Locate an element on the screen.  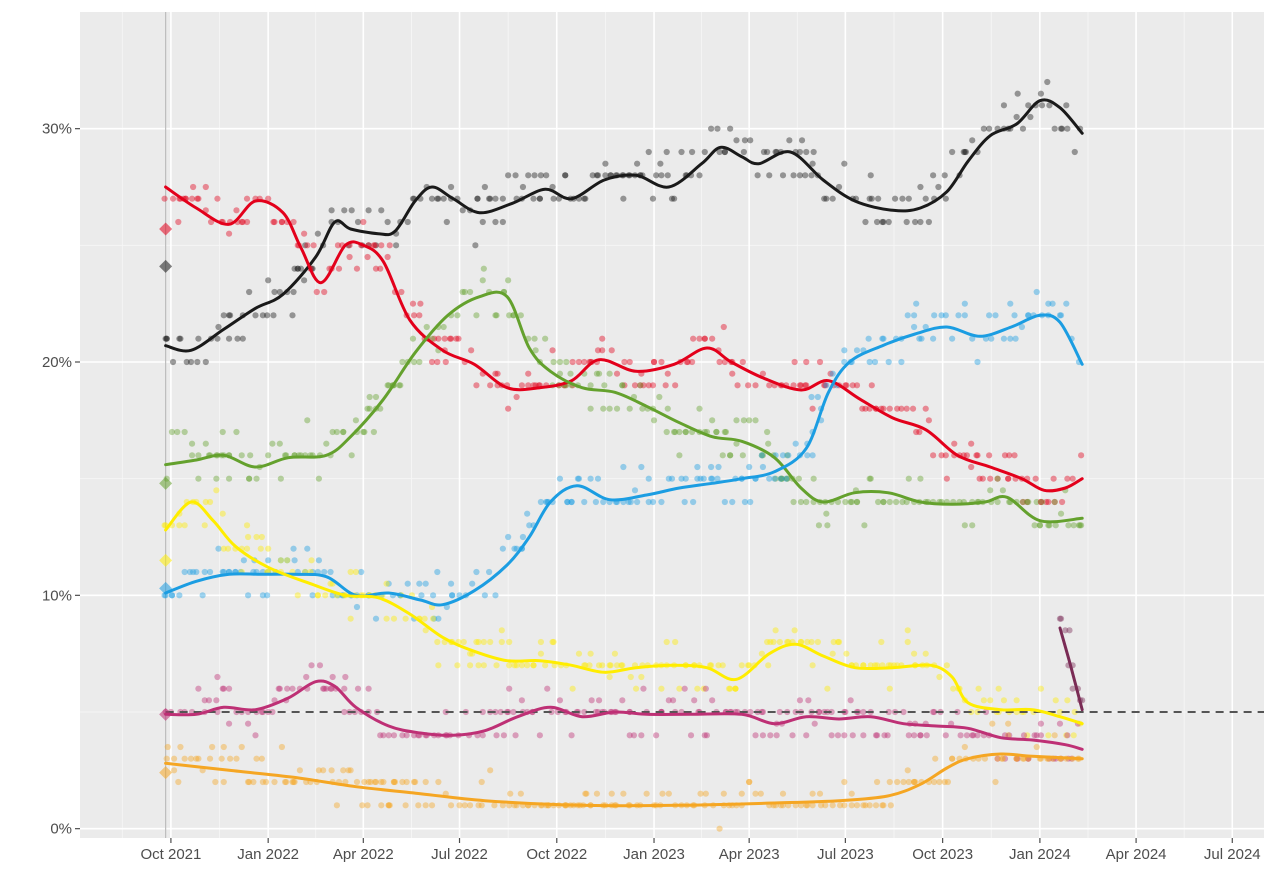
x-tick-label: Apr 2022 is located at coordinates (363, 854).